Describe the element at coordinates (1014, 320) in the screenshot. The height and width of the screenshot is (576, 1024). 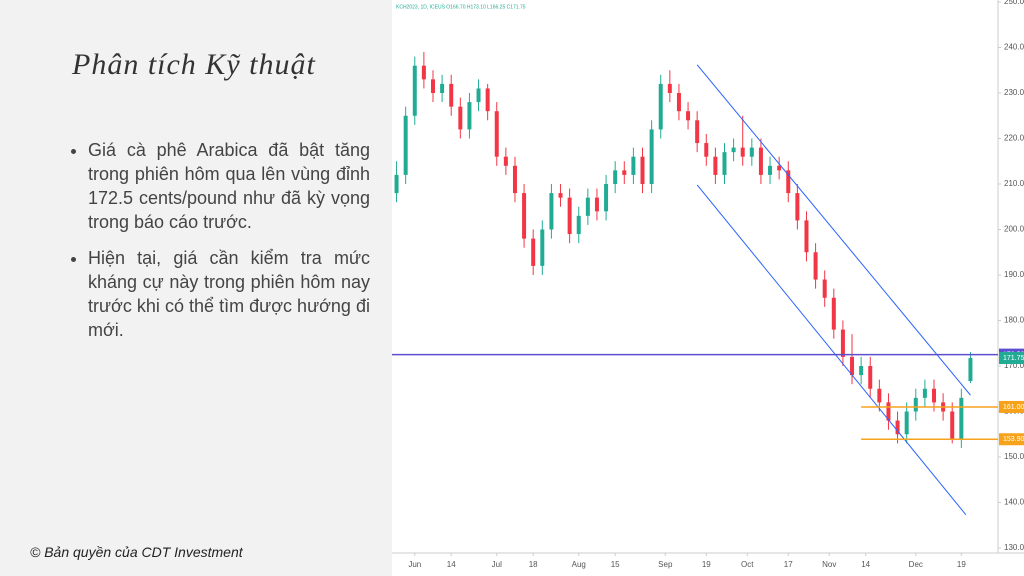
I see `y-tick-label: 180.00` at that location.